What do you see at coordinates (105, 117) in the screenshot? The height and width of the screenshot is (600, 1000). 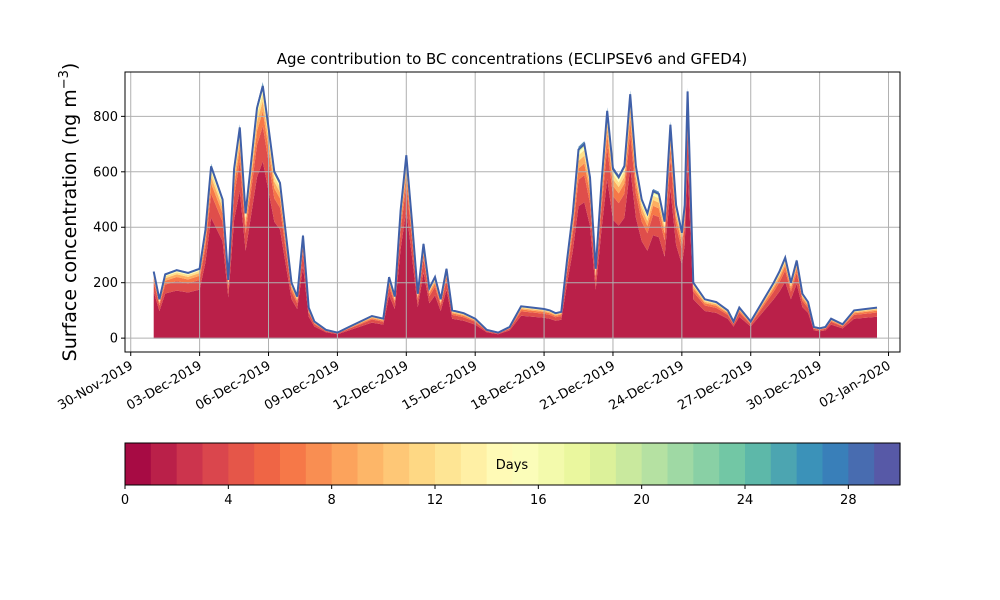 I see `y-tick-label: 800` at bounding box center [105, 117].